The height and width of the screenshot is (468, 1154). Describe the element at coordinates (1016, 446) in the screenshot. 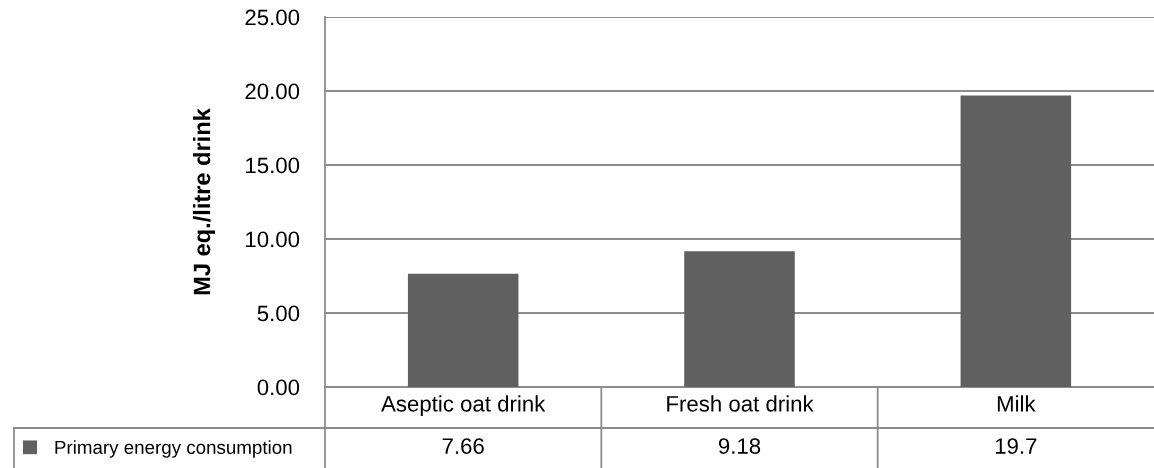

I see `data-label: 19.7` at that location.